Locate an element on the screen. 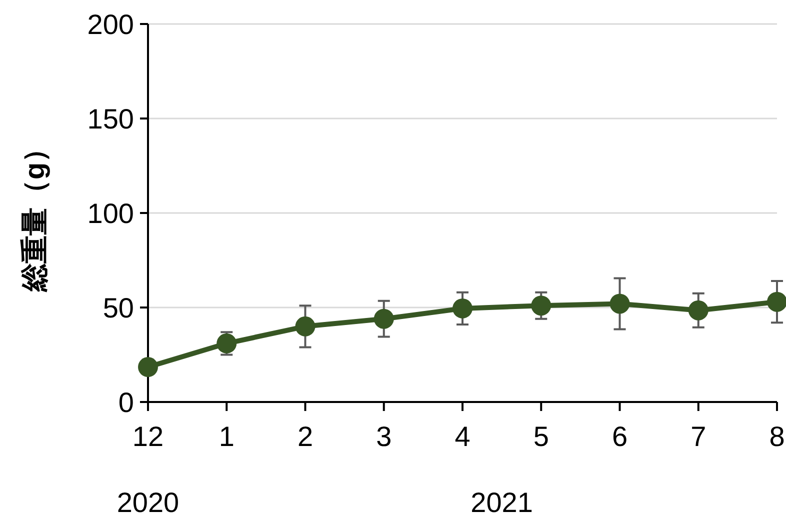 The image size is (786, 525). text: 2021 is located at coordinates (501, 502).